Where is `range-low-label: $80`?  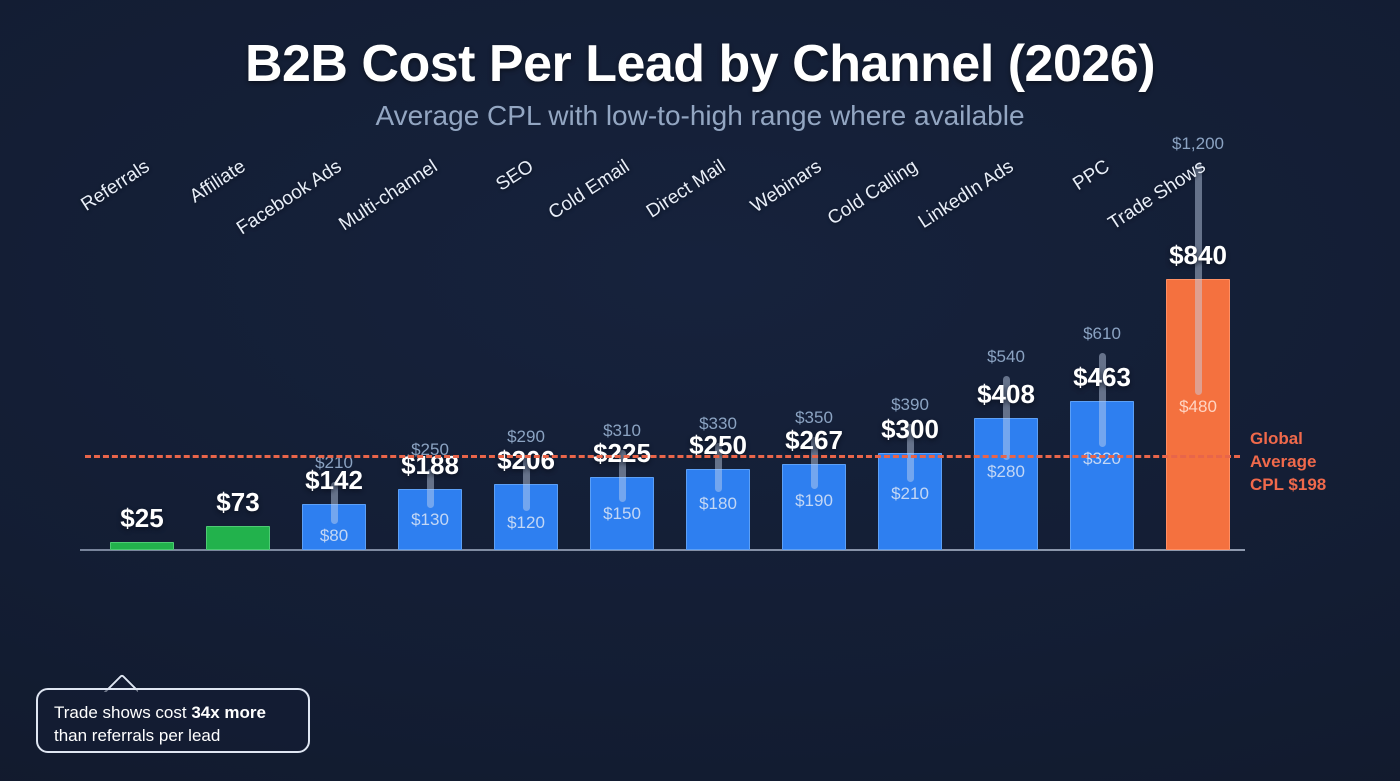 range-low-label: $80 is located at coordinates (334, 536).